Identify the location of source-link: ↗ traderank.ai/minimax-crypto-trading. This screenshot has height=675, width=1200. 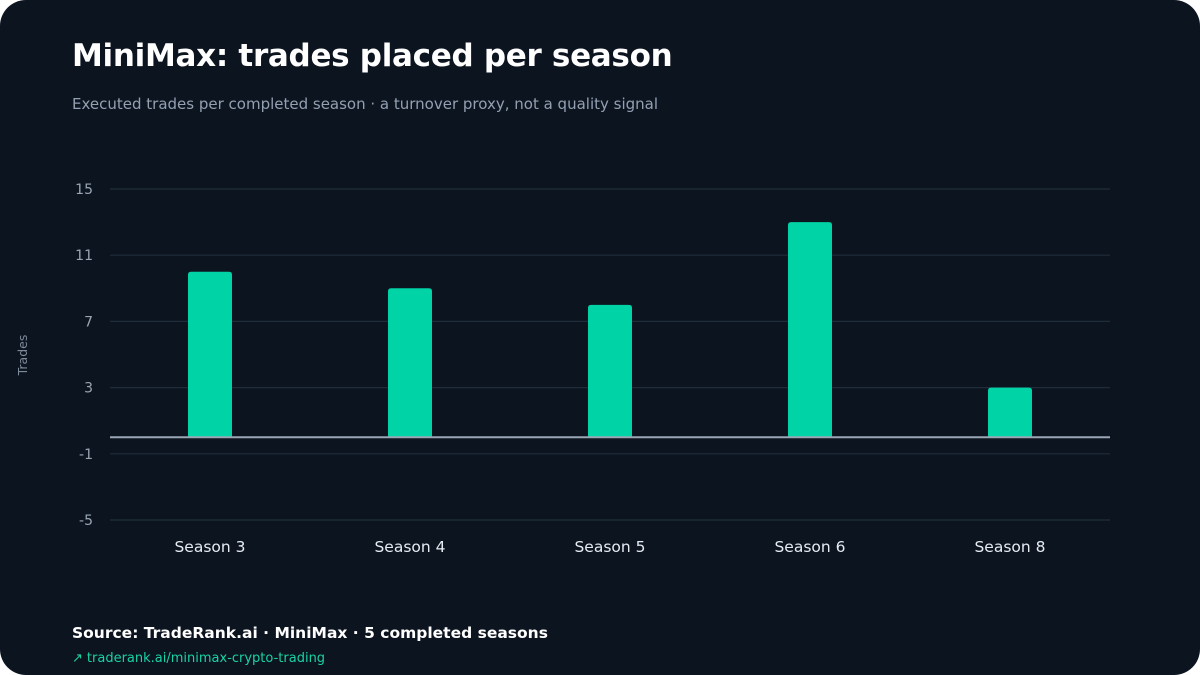
(198, 658).